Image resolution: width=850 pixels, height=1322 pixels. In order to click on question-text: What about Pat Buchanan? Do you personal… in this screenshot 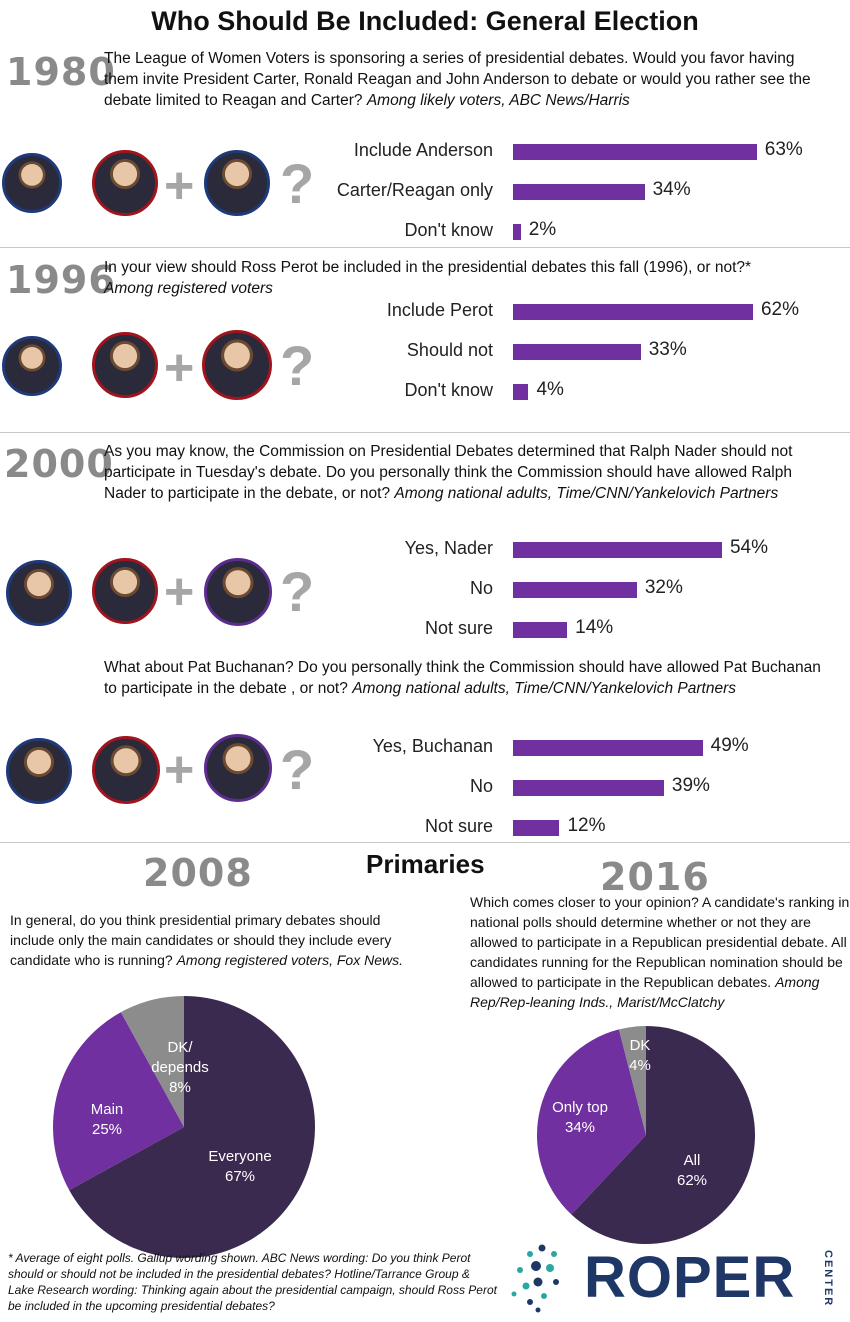, I will do `click(462, 678)`.